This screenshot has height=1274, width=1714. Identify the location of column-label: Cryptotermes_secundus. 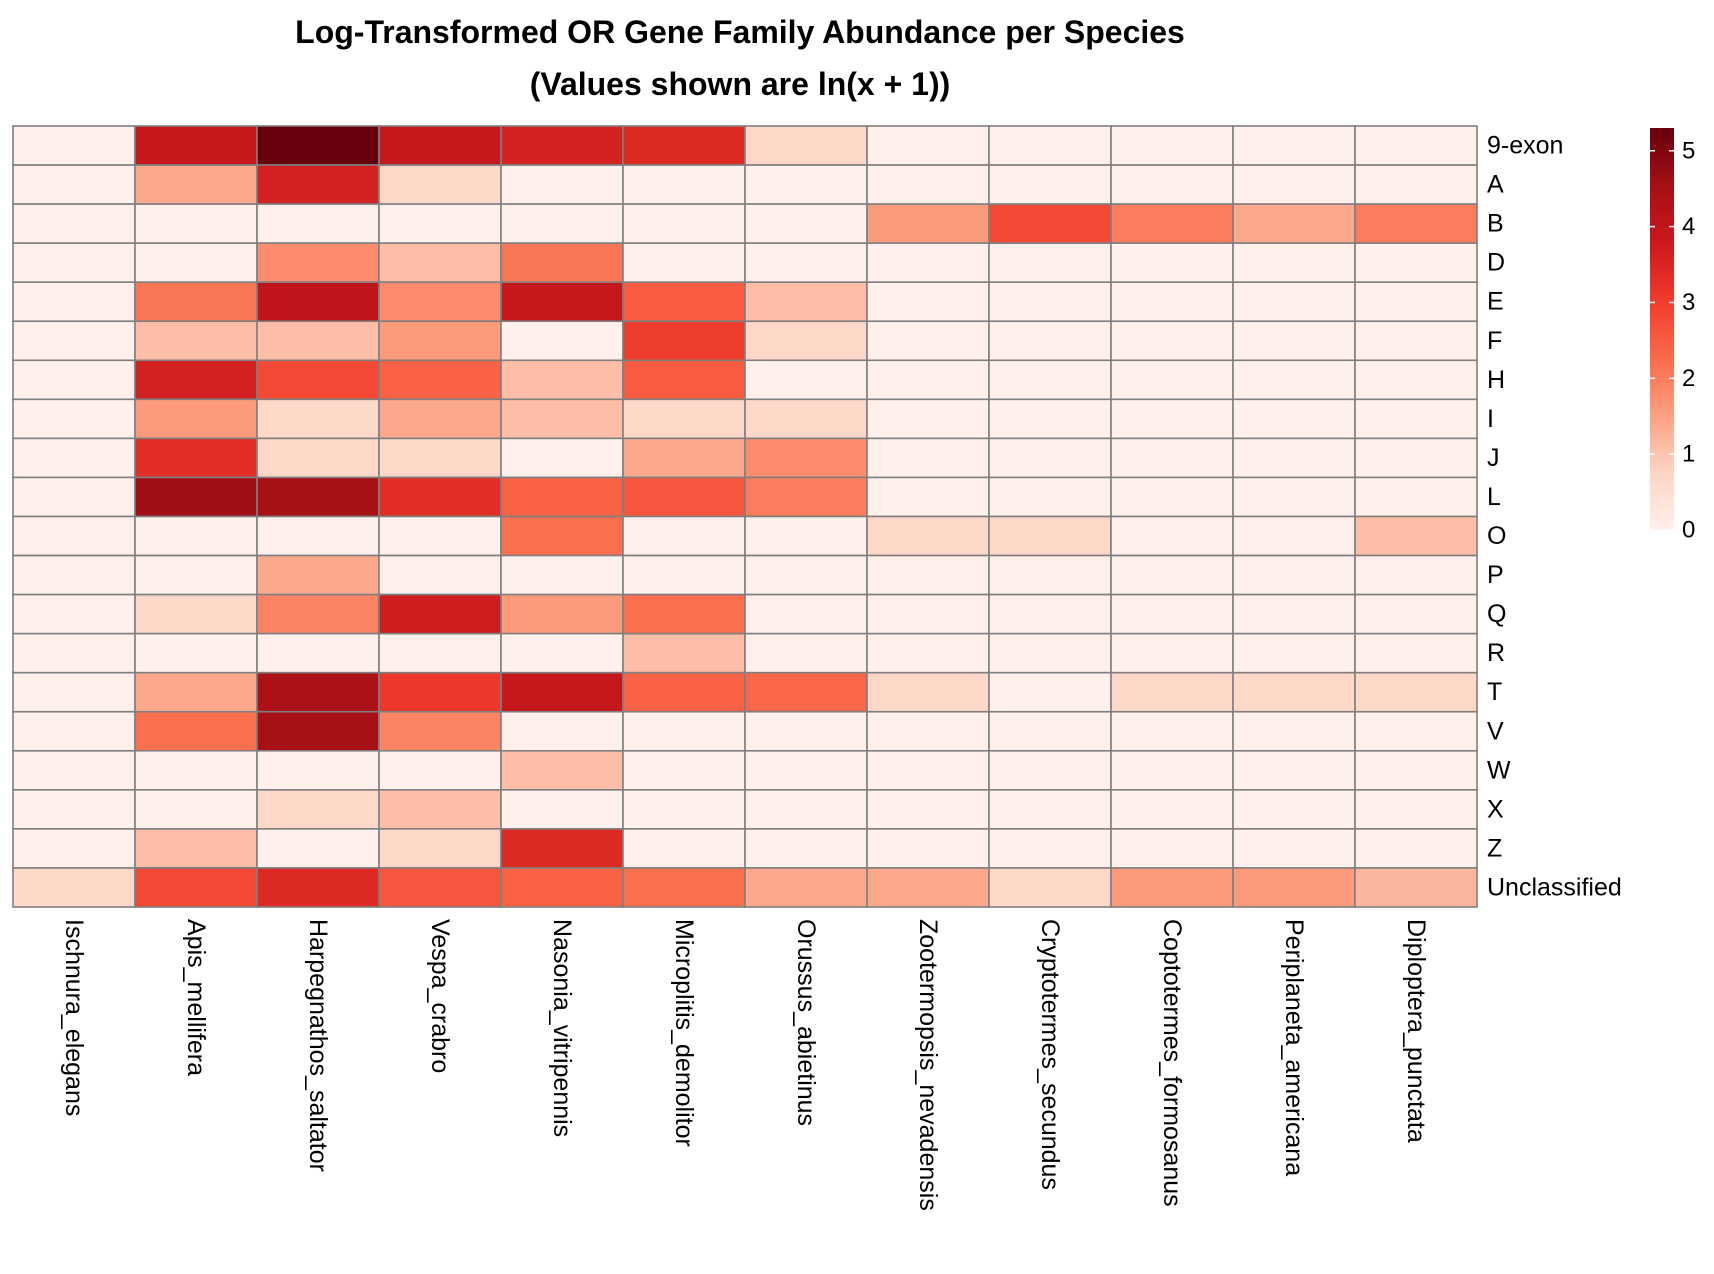
(1050, 1054).